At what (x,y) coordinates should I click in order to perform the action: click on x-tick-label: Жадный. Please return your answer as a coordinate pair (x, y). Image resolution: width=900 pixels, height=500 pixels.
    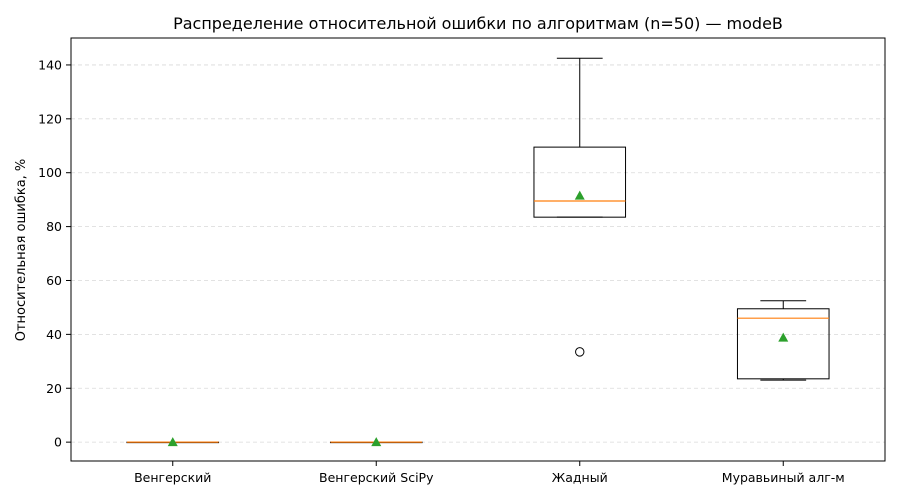
    Looking at the image, I should click on (580, 477).